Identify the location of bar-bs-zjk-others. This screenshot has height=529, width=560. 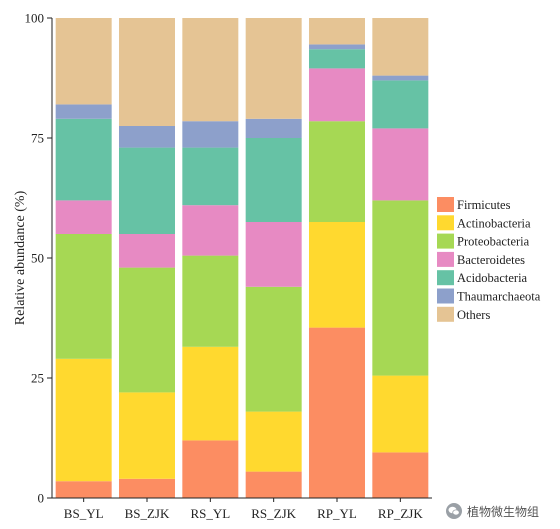
(147, 72).